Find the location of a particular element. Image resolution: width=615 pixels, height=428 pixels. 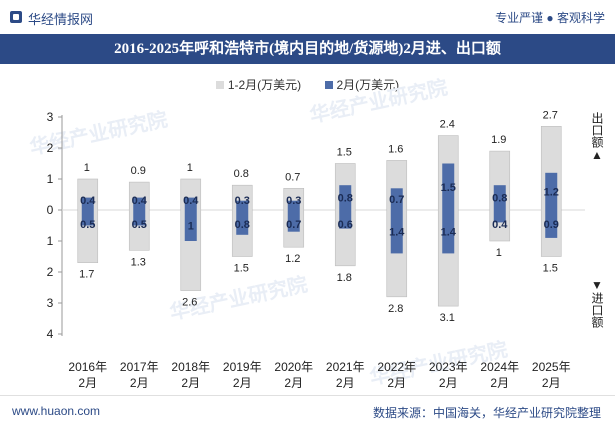

cumulative-import-label: 2.6 is located at coordinates (189, 303).